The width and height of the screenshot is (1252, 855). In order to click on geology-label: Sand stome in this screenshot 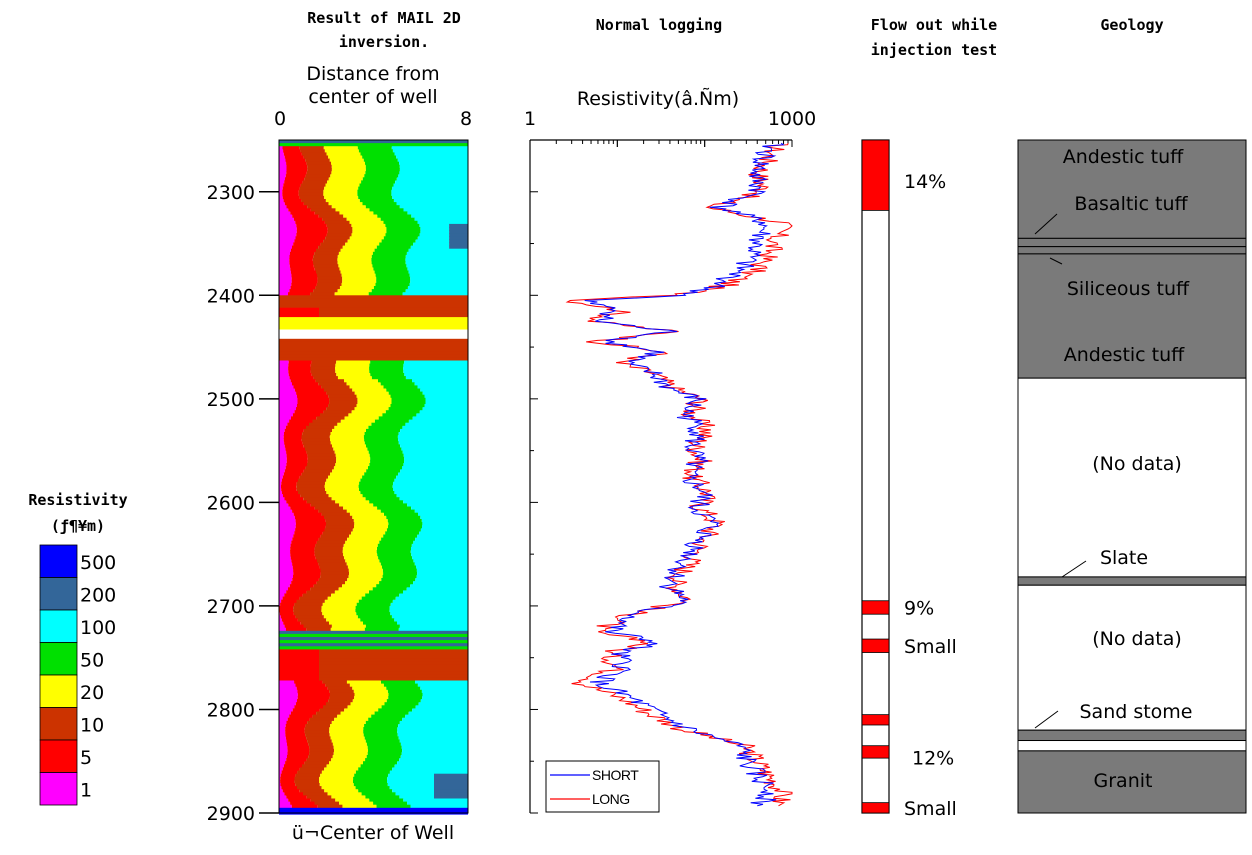, I will do `click(1135, 712)`.